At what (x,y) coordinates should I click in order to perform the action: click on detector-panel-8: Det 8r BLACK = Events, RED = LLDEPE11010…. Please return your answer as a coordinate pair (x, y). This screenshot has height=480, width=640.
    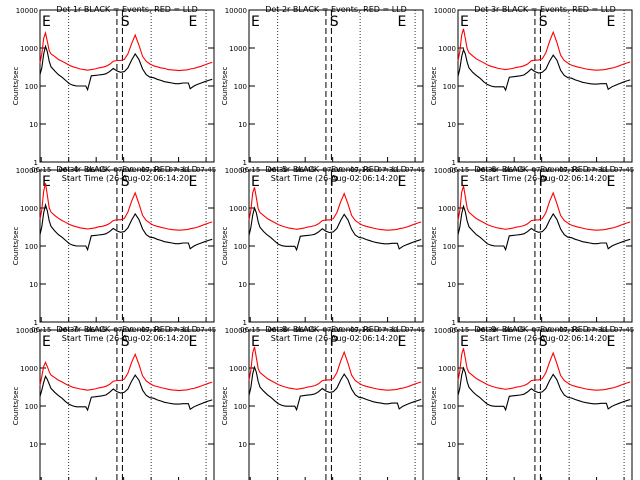
    Looking at the image, I should click on (322, 402).